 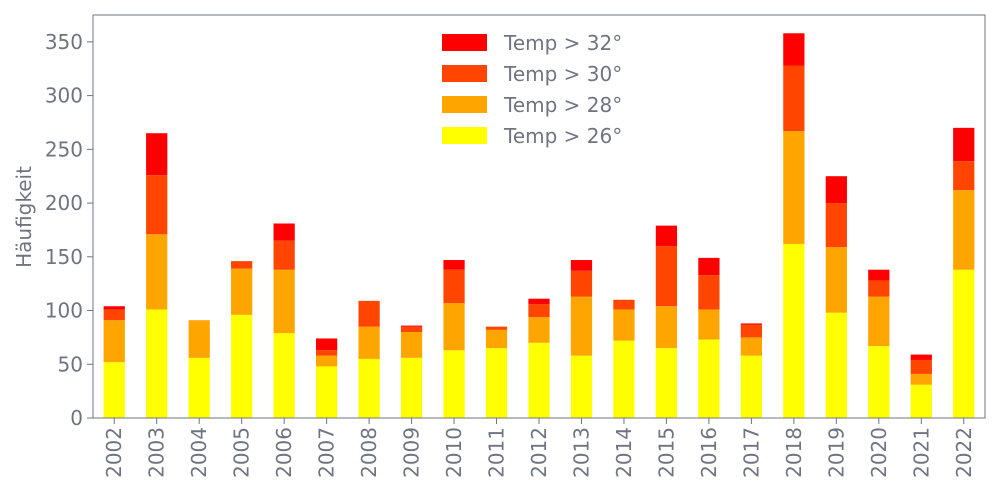 What do you see at coordinates (709, 452) in the screenshot?
I see `x-tick-label: 2016` at bounding box center [709, 452].